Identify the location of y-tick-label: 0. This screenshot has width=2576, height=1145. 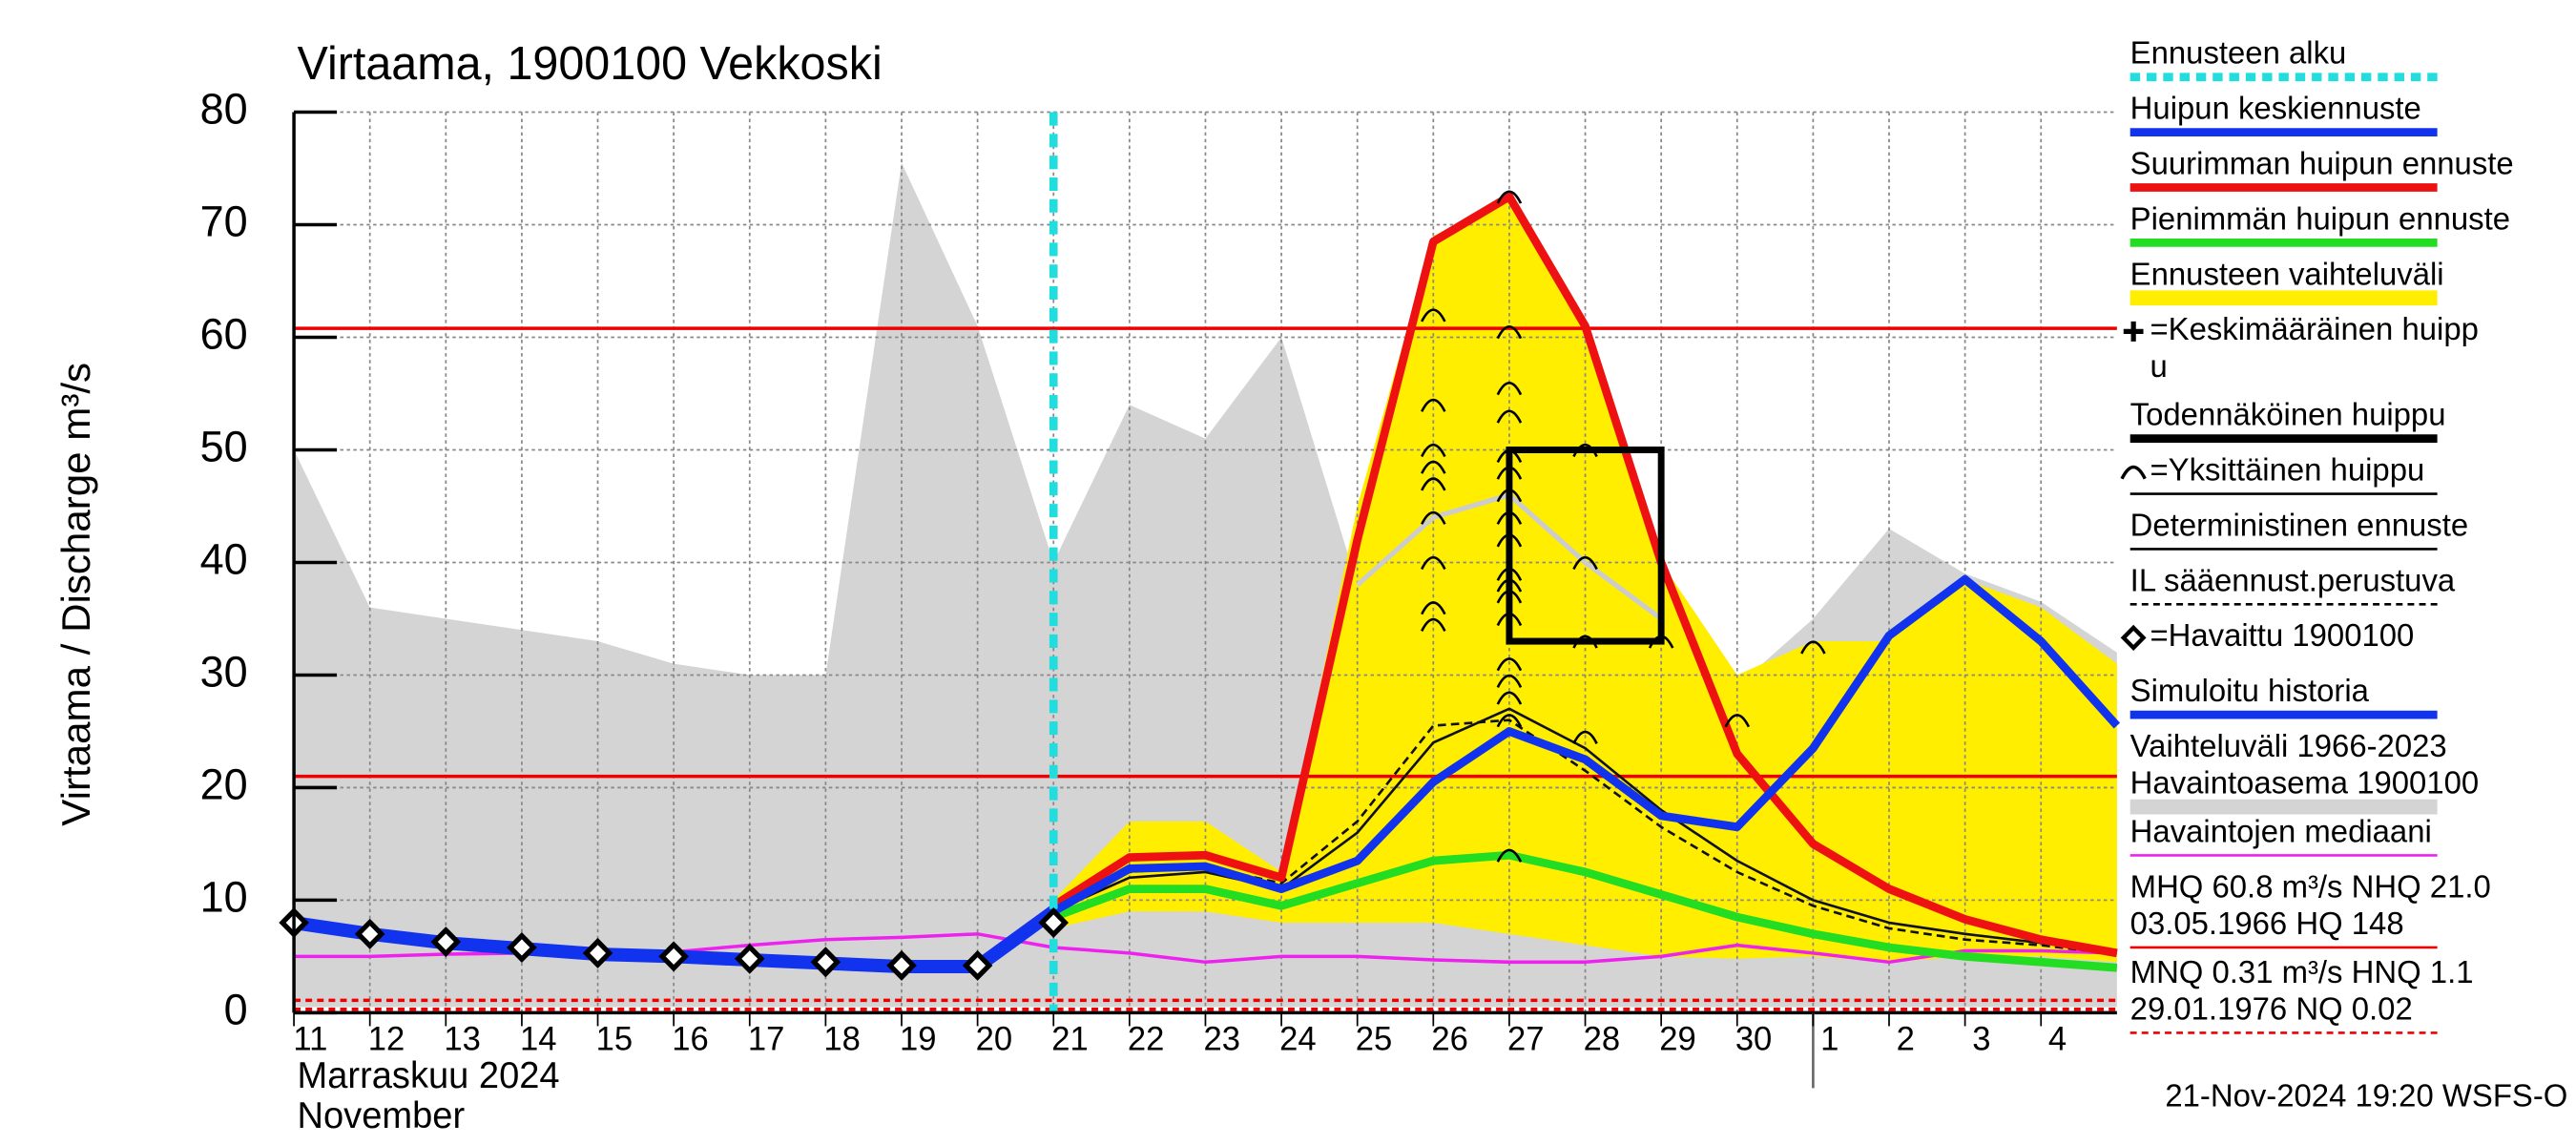
(236, 1009).